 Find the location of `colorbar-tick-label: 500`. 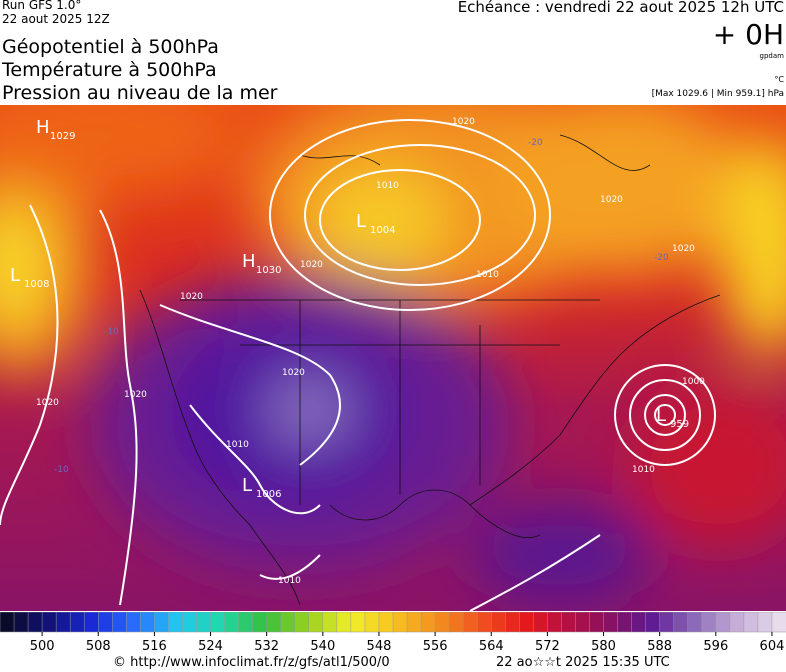

colorbar-tick-label: 500 is located at coordinates (42, 646).